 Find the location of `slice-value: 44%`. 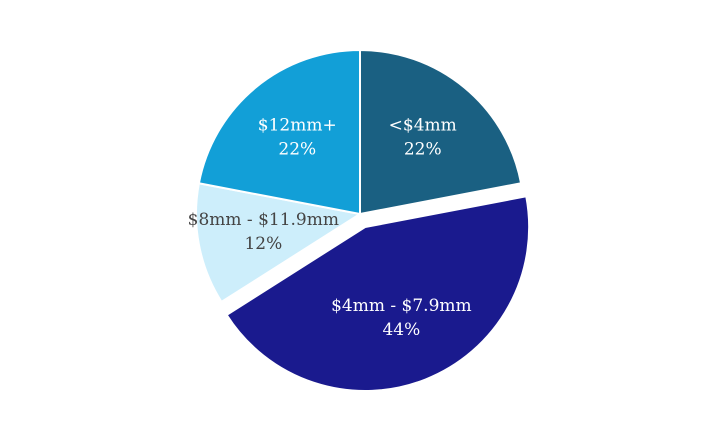

slice-value: 44% is located at coordinates (401, 330).